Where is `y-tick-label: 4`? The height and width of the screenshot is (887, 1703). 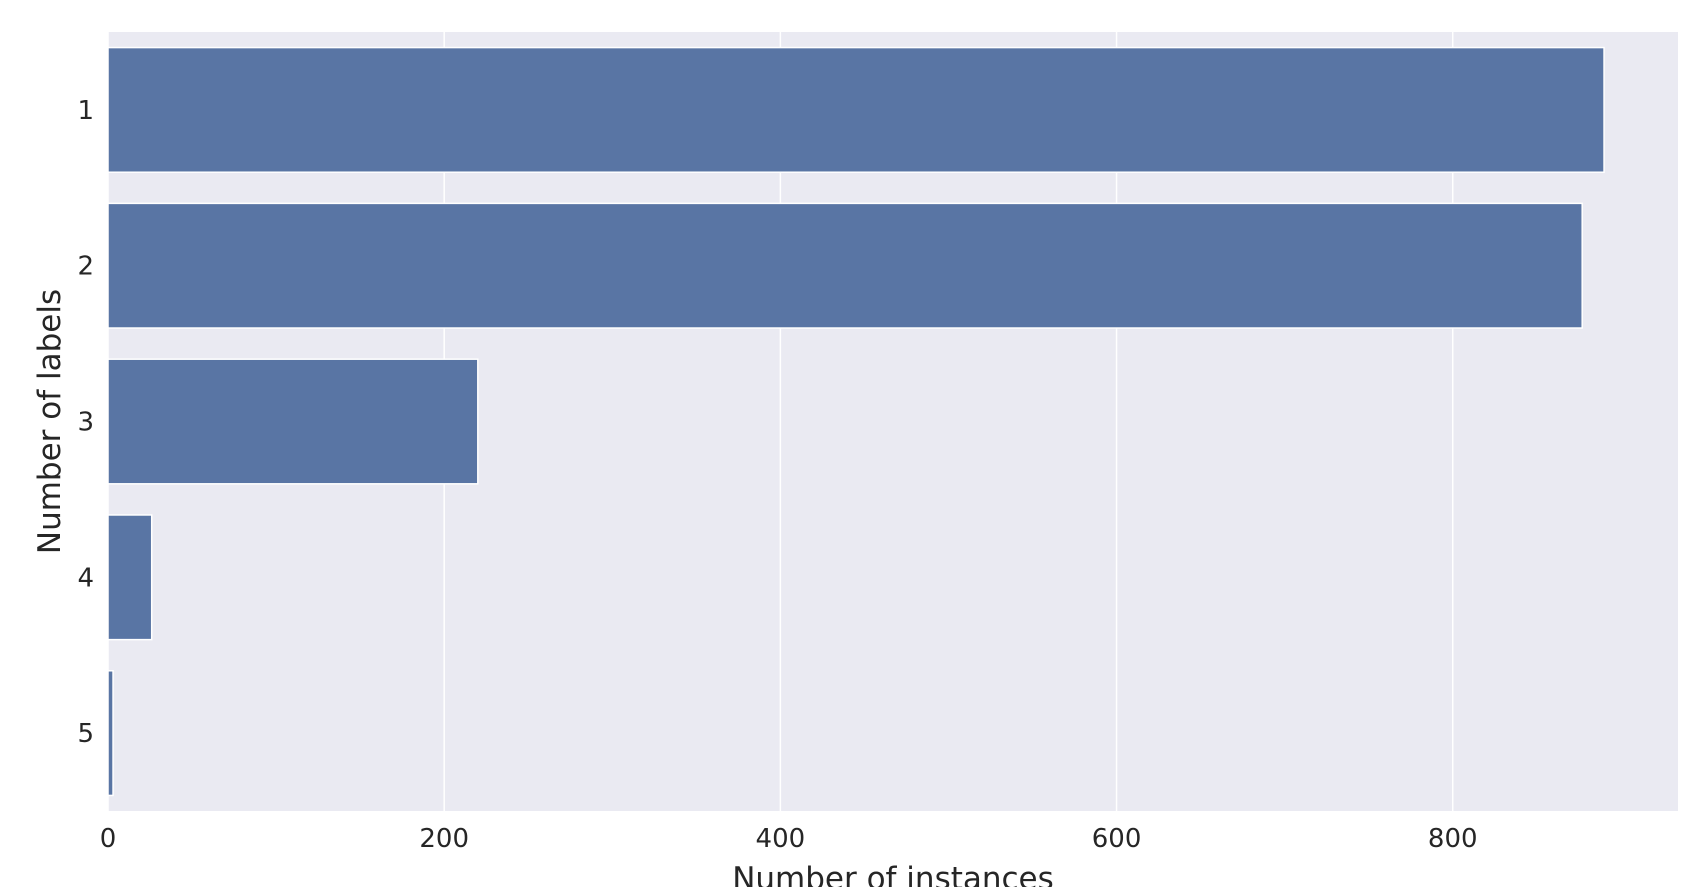
y-tick-label: 4 is located at coordinates (85, 578).